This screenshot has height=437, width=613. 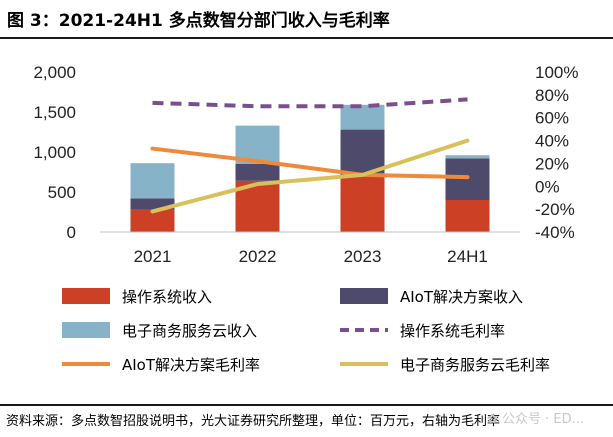 I want to click on legend-label: AIoT解决方案毛利率, so click(x=191, y=365).